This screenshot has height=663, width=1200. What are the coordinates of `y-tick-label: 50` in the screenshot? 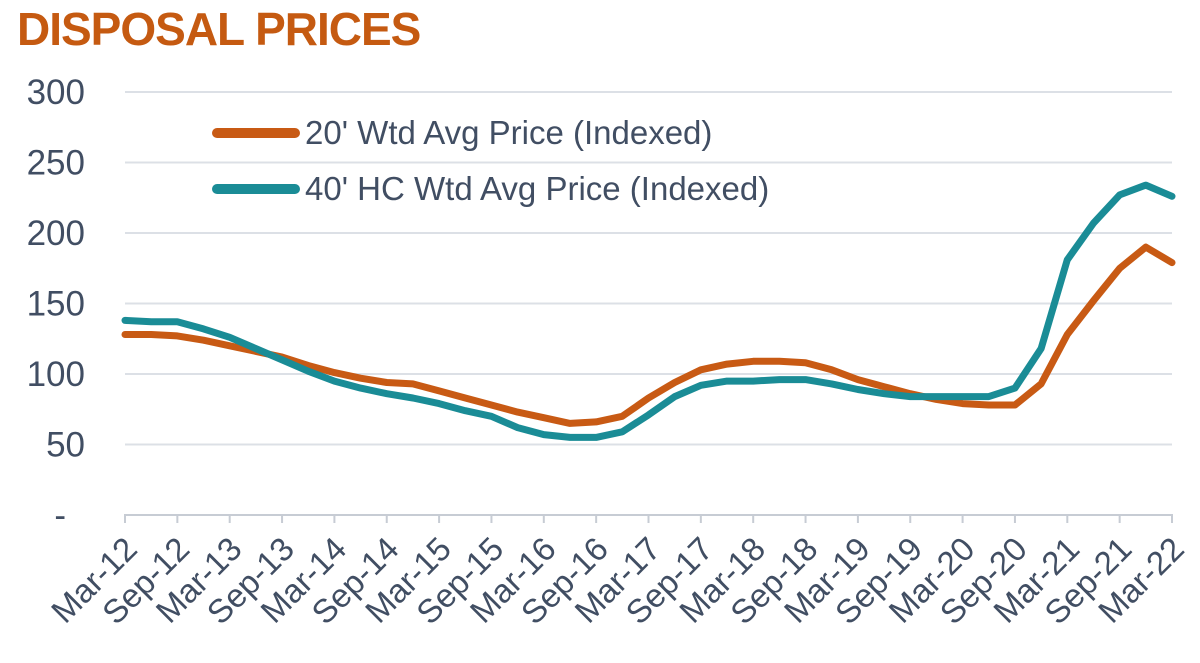 It's located at (65, 445).